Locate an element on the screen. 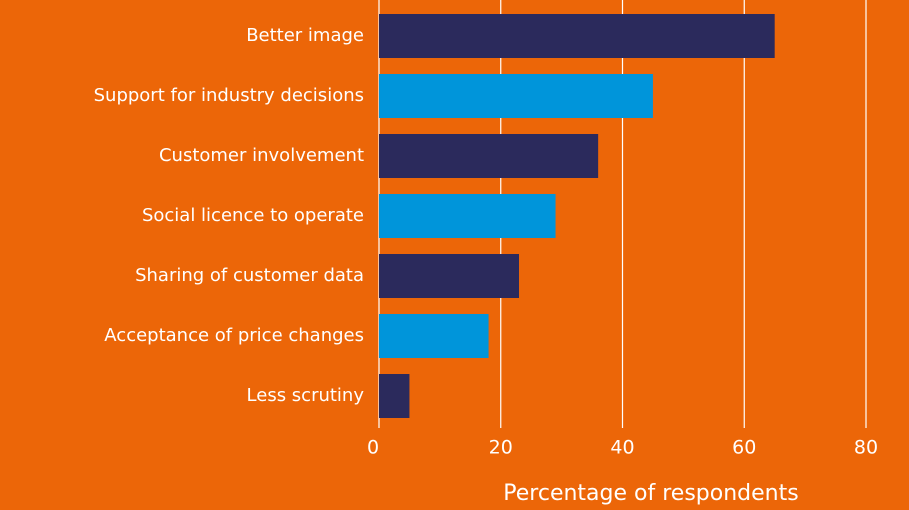  y-tick-label: Support for industry decisions is located at coordinates (229, 95).